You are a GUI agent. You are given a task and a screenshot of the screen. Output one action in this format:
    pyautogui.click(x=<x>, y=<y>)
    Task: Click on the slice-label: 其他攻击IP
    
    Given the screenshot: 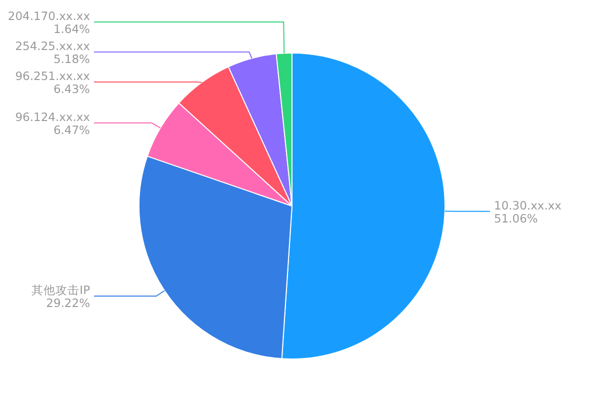 What is the action you would take?
    pyautogui.click(x=61, y=290)
    